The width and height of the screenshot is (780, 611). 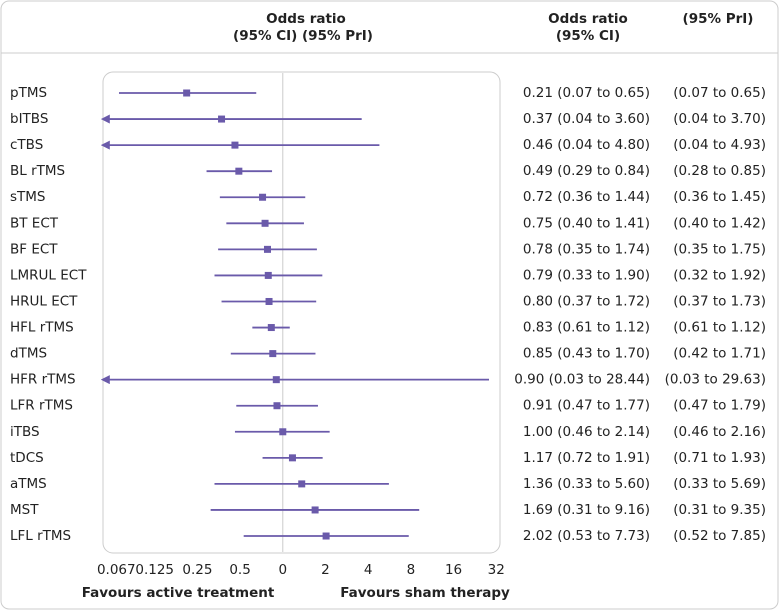 What do you see at coordinates (719, 171) in the screenshot?
I see `pri-label: (0.28 to 0.85)` at bounding box center [719, 171].